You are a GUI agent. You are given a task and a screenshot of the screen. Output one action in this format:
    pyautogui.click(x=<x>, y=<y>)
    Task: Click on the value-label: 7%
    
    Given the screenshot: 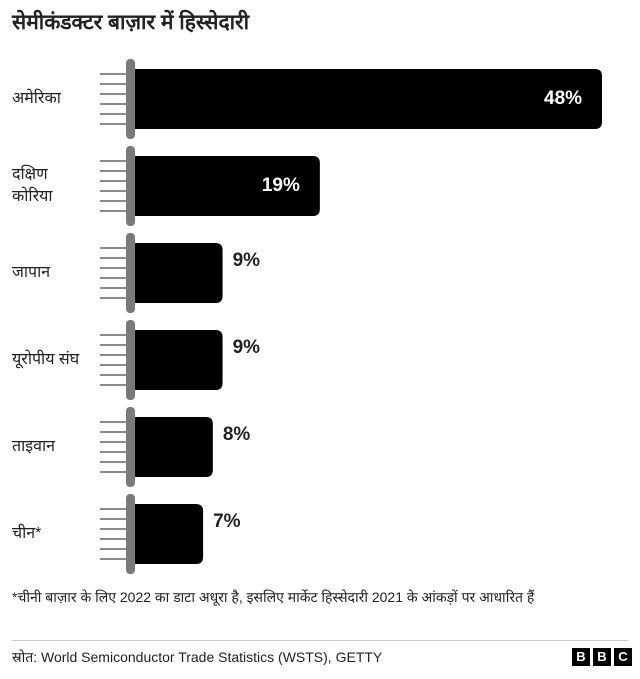 What is the action you would take?
    pyautogui.click(x=227, y=521)
    